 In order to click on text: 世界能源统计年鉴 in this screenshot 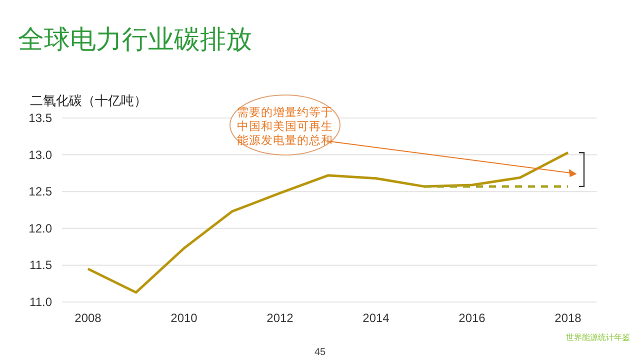, I will do `click(598, 337)`.